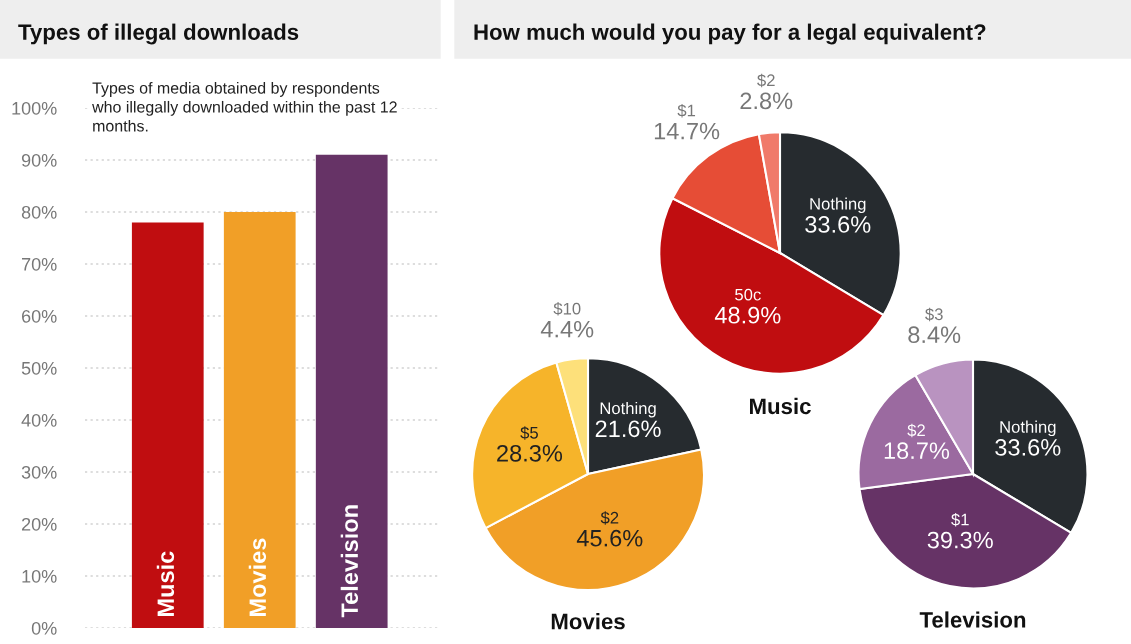 The image size is (1131, 644). What do you see at coordinates (39, 212) in the screenshot?
I see `y-tick-label: 80%` at bounding box center [39, 212].